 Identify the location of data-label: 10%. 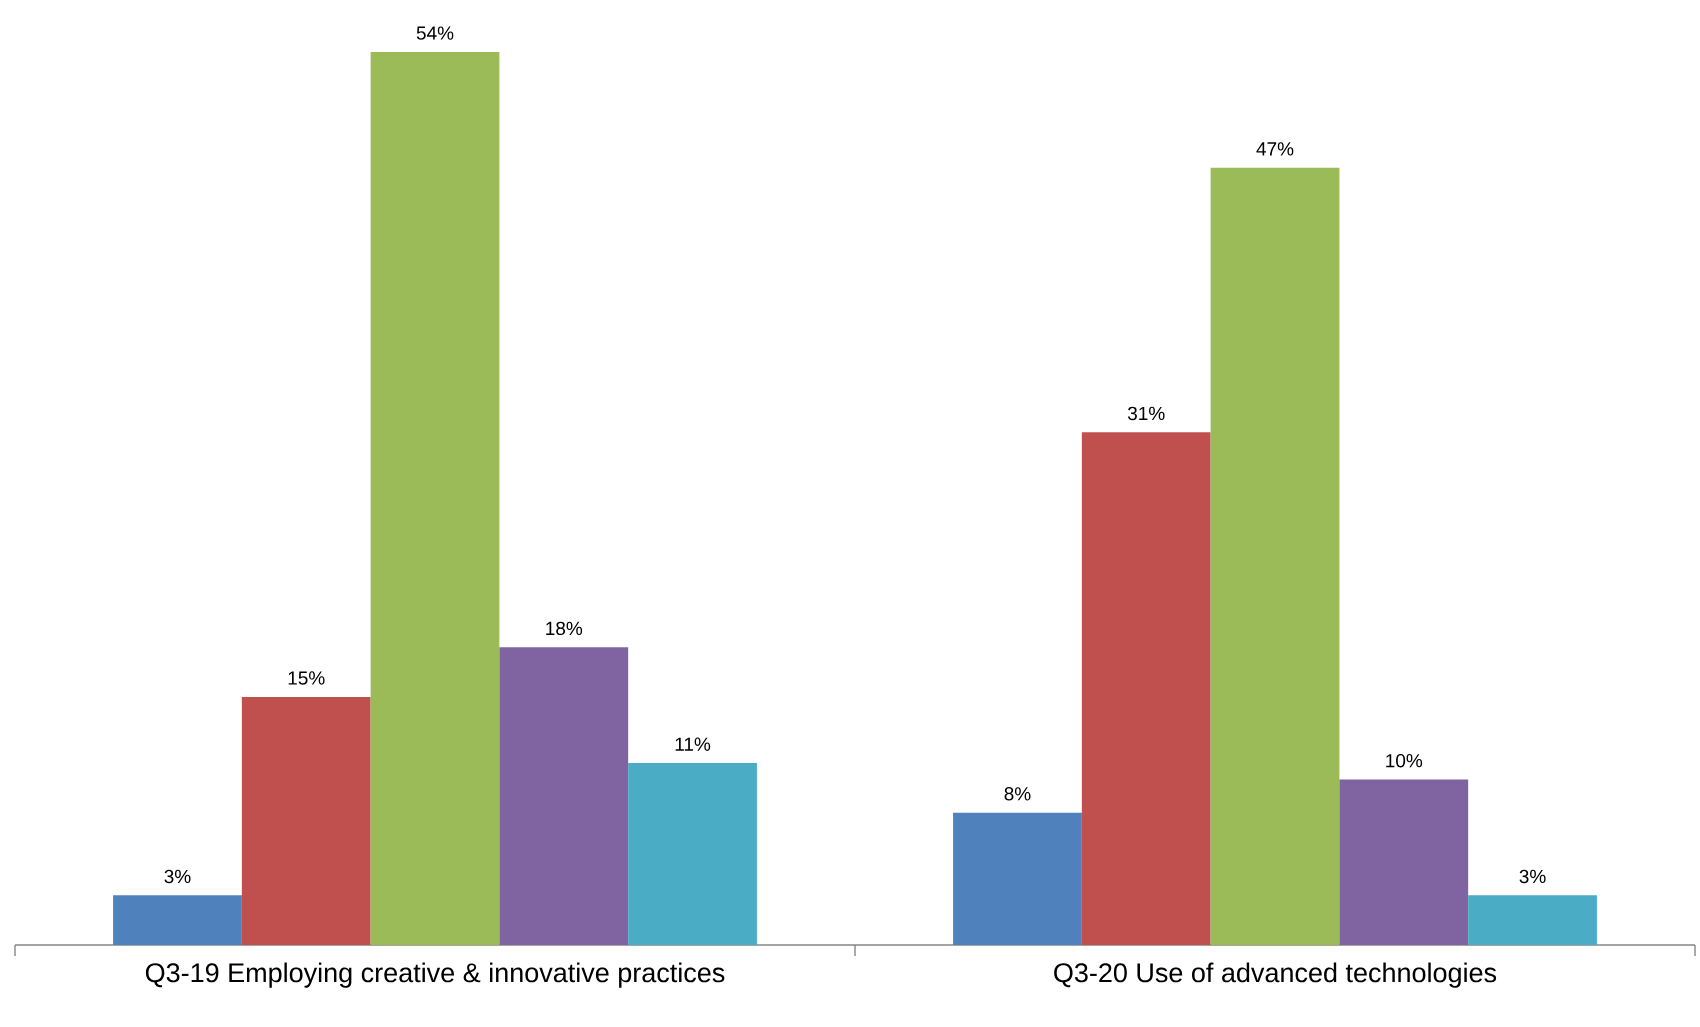
(1404, 760).